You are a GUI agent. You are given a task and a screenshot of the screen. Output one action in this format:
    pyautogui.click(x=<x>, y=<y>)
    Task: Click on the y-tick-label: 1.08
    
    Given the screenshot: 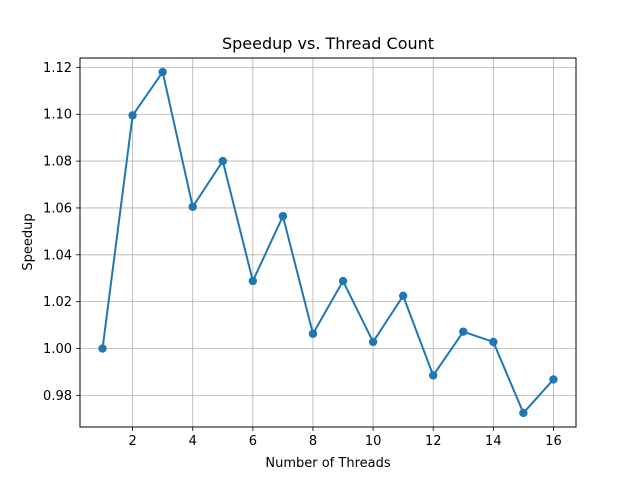 What is the action you would take?
    pyautogui.click(x=57, y=162)
    